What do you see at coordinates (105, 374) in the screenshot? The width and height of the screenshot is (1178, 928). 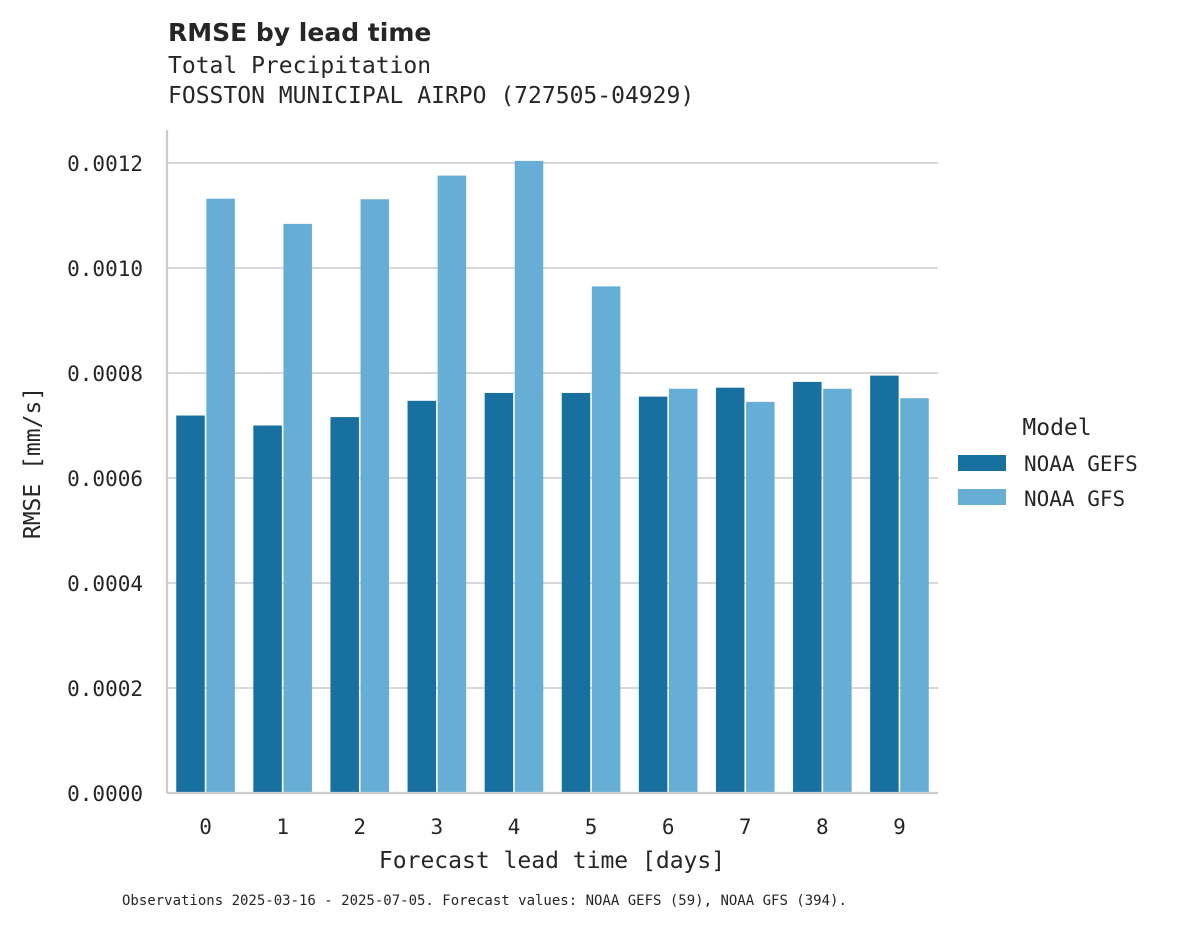 I see `y-tick-label: 0.0008` at bounding box center [105, 374].